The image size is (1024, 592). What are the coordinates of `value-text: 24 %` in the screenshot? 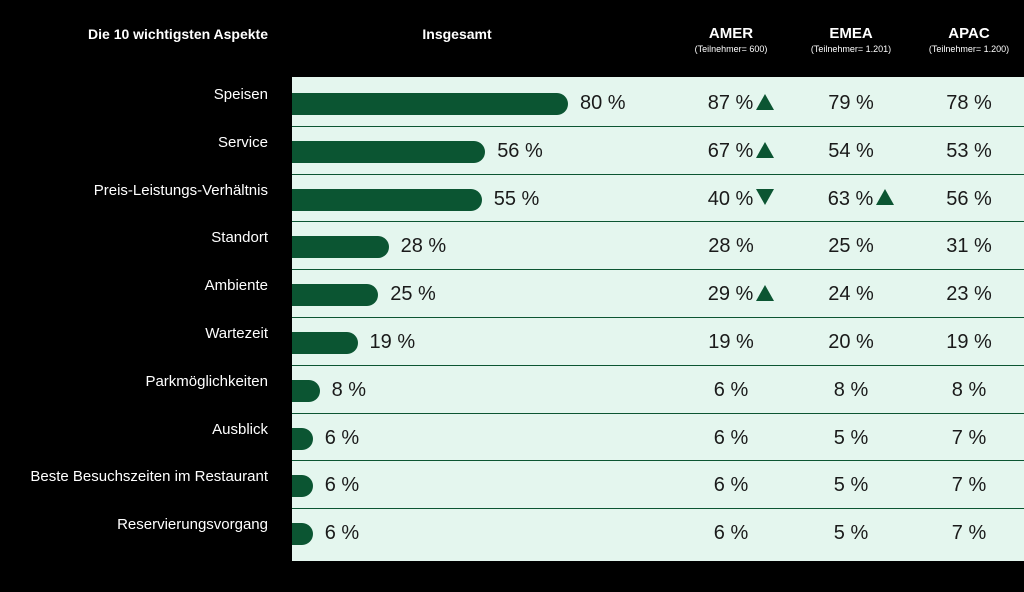 It's located at (851, 294).